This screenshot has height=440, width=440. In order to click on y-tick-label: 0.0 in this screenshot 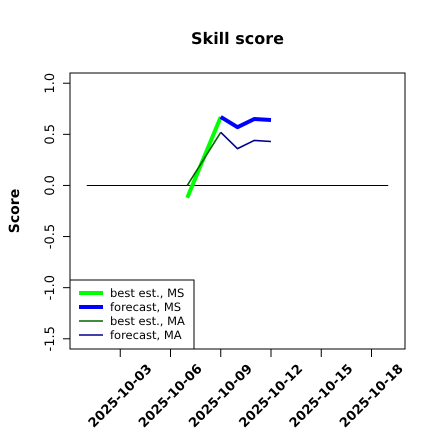, I will do `click(50, 185)`.